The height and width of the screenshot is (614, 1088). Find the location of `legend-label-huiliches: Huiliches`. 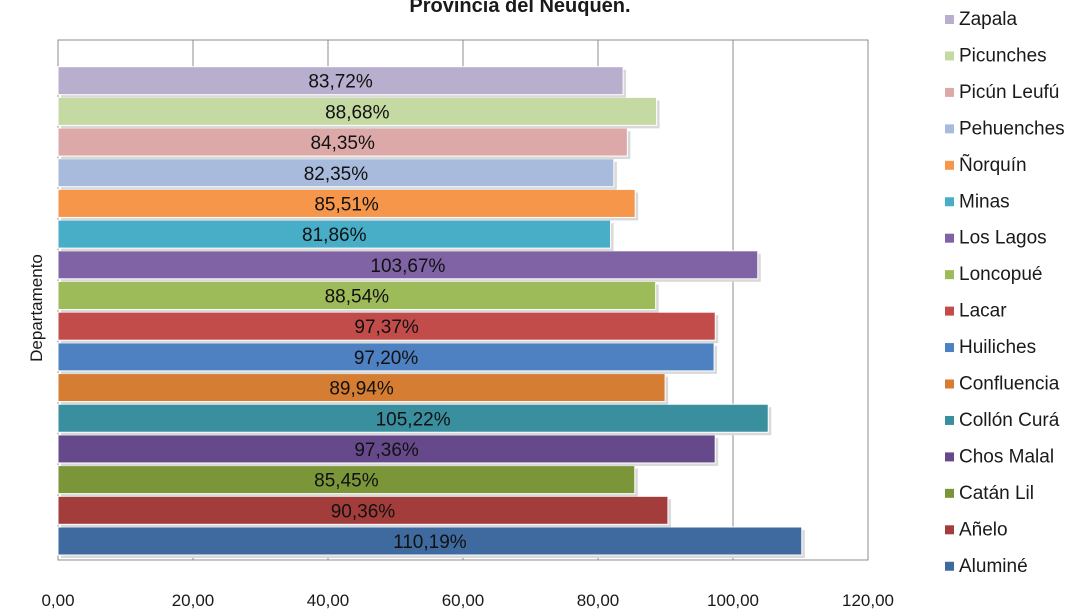

legend-label-huiliches: Huiliches is located at coordinates (997, 347).